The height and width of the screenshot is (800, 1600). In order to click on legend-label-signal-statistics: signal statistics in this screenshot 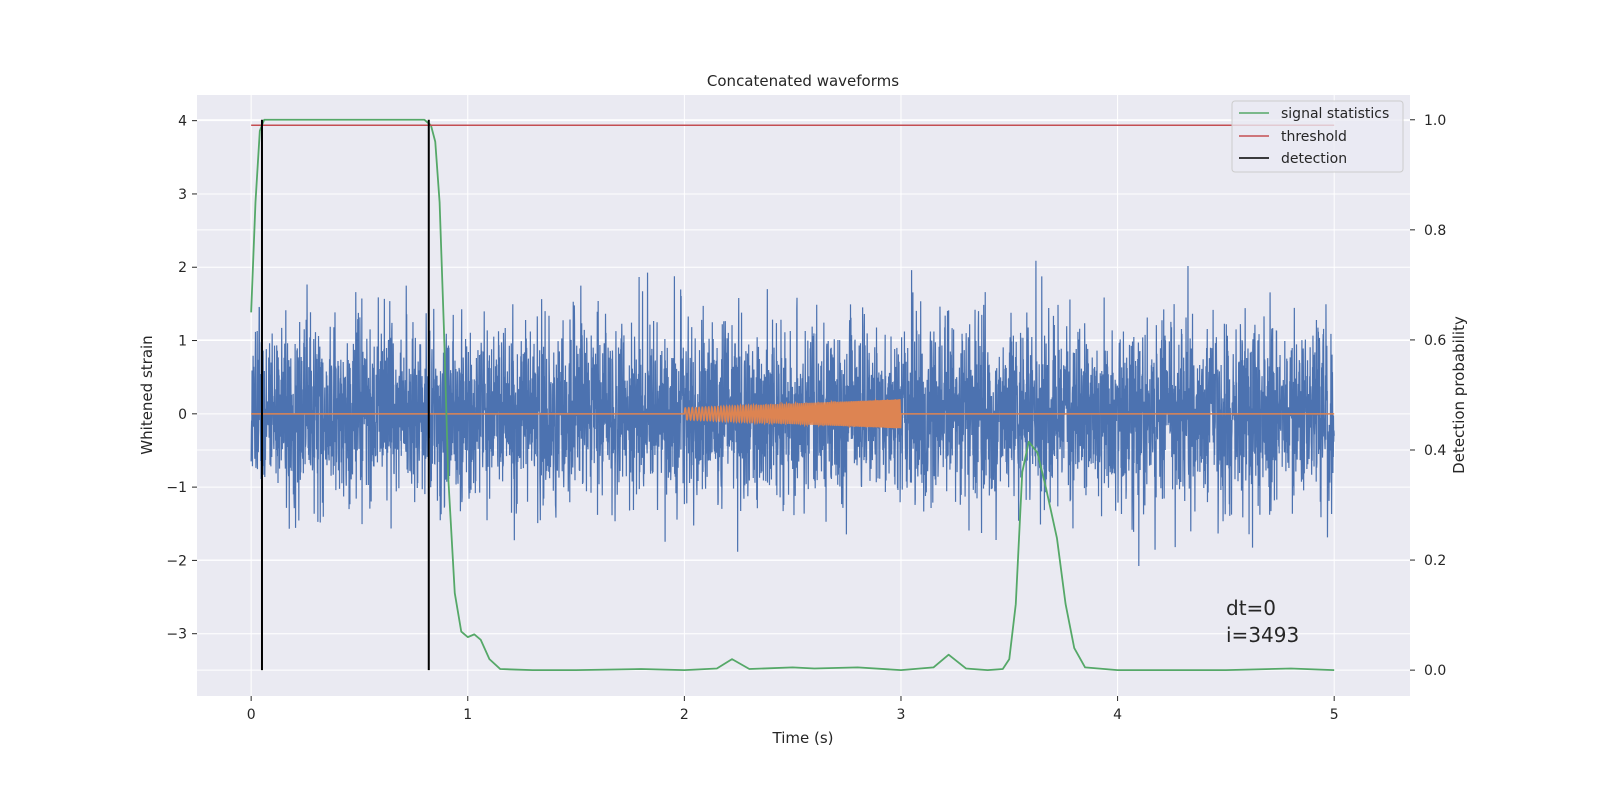, I will do `click(1335, 114)`.